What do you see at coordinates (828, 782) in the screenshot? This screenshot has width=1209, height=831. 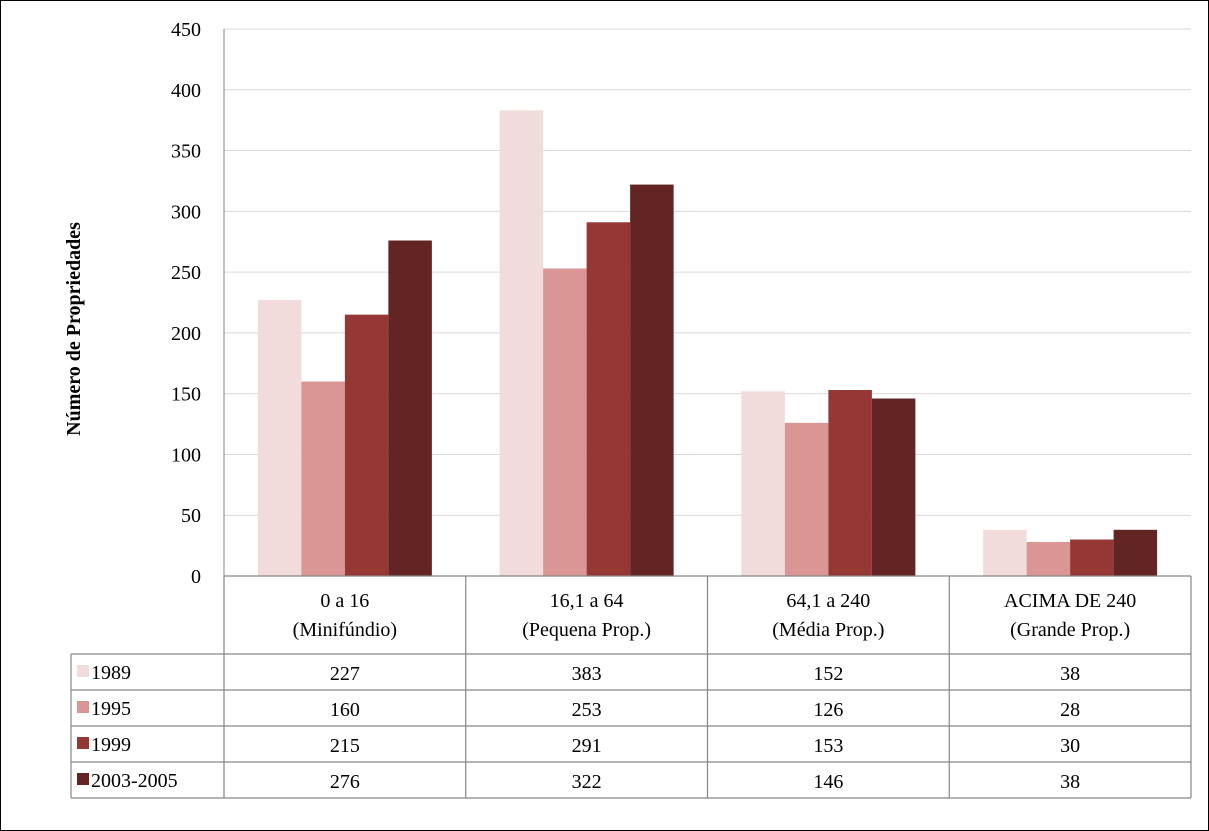 I see `table-cell-value: 146` at bounding box center [828, 782].